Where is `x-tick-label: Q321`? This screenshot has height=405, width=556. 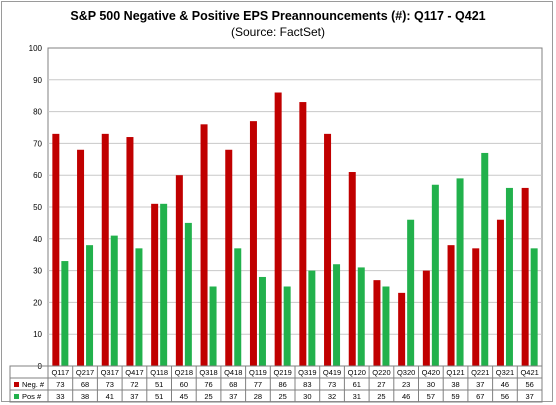 x-tick-label: Q321 is located at coordinates (505, 372).